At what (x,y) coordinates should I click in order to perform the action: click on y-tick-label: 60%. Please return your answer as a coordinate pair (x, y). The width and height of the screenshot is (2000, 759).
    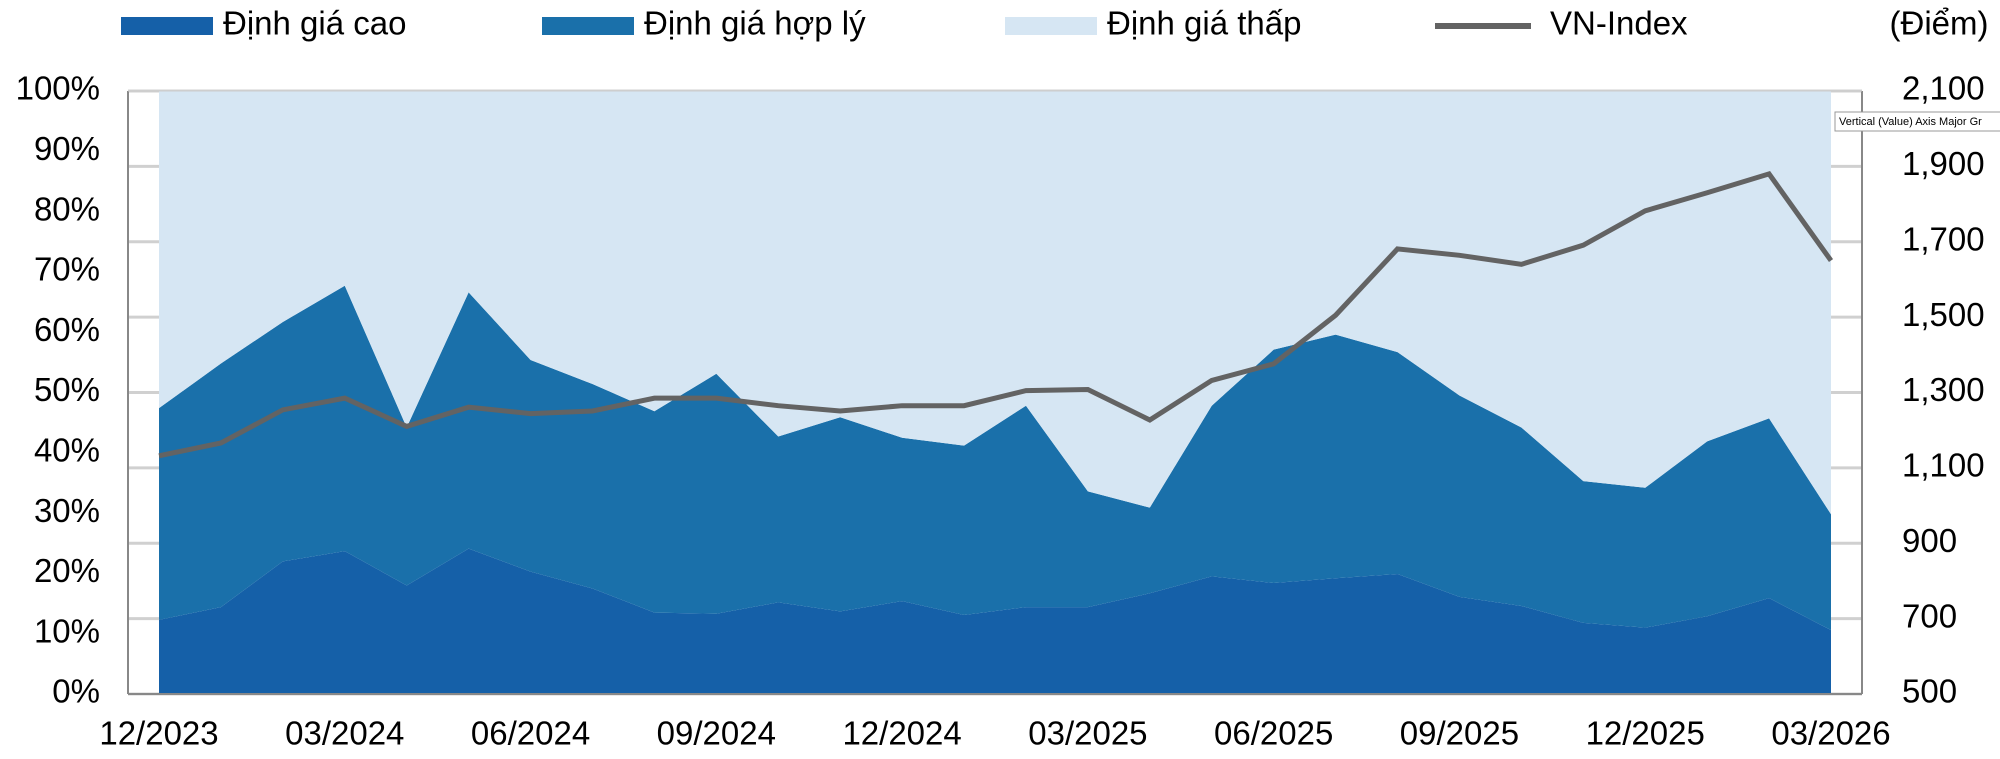
    Looking at the image, I should click on (67, 329).